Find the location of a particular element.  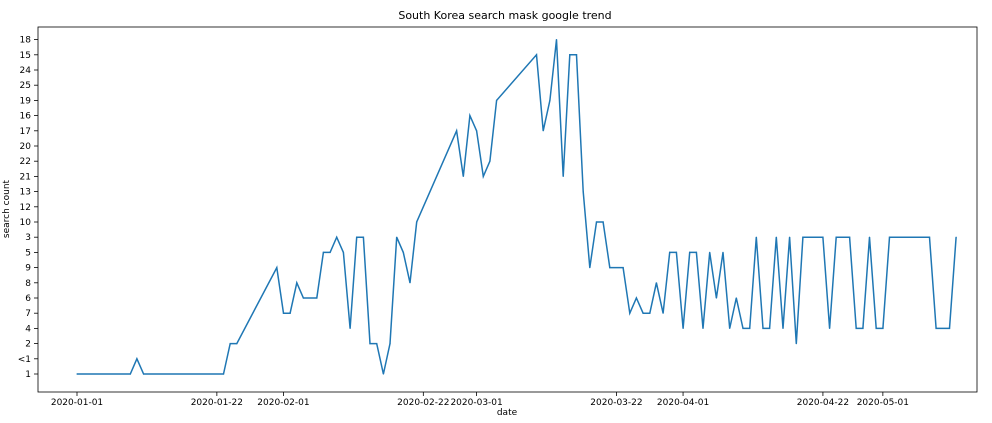

y-tick-label: <1 is located at coordinates (24, 360).